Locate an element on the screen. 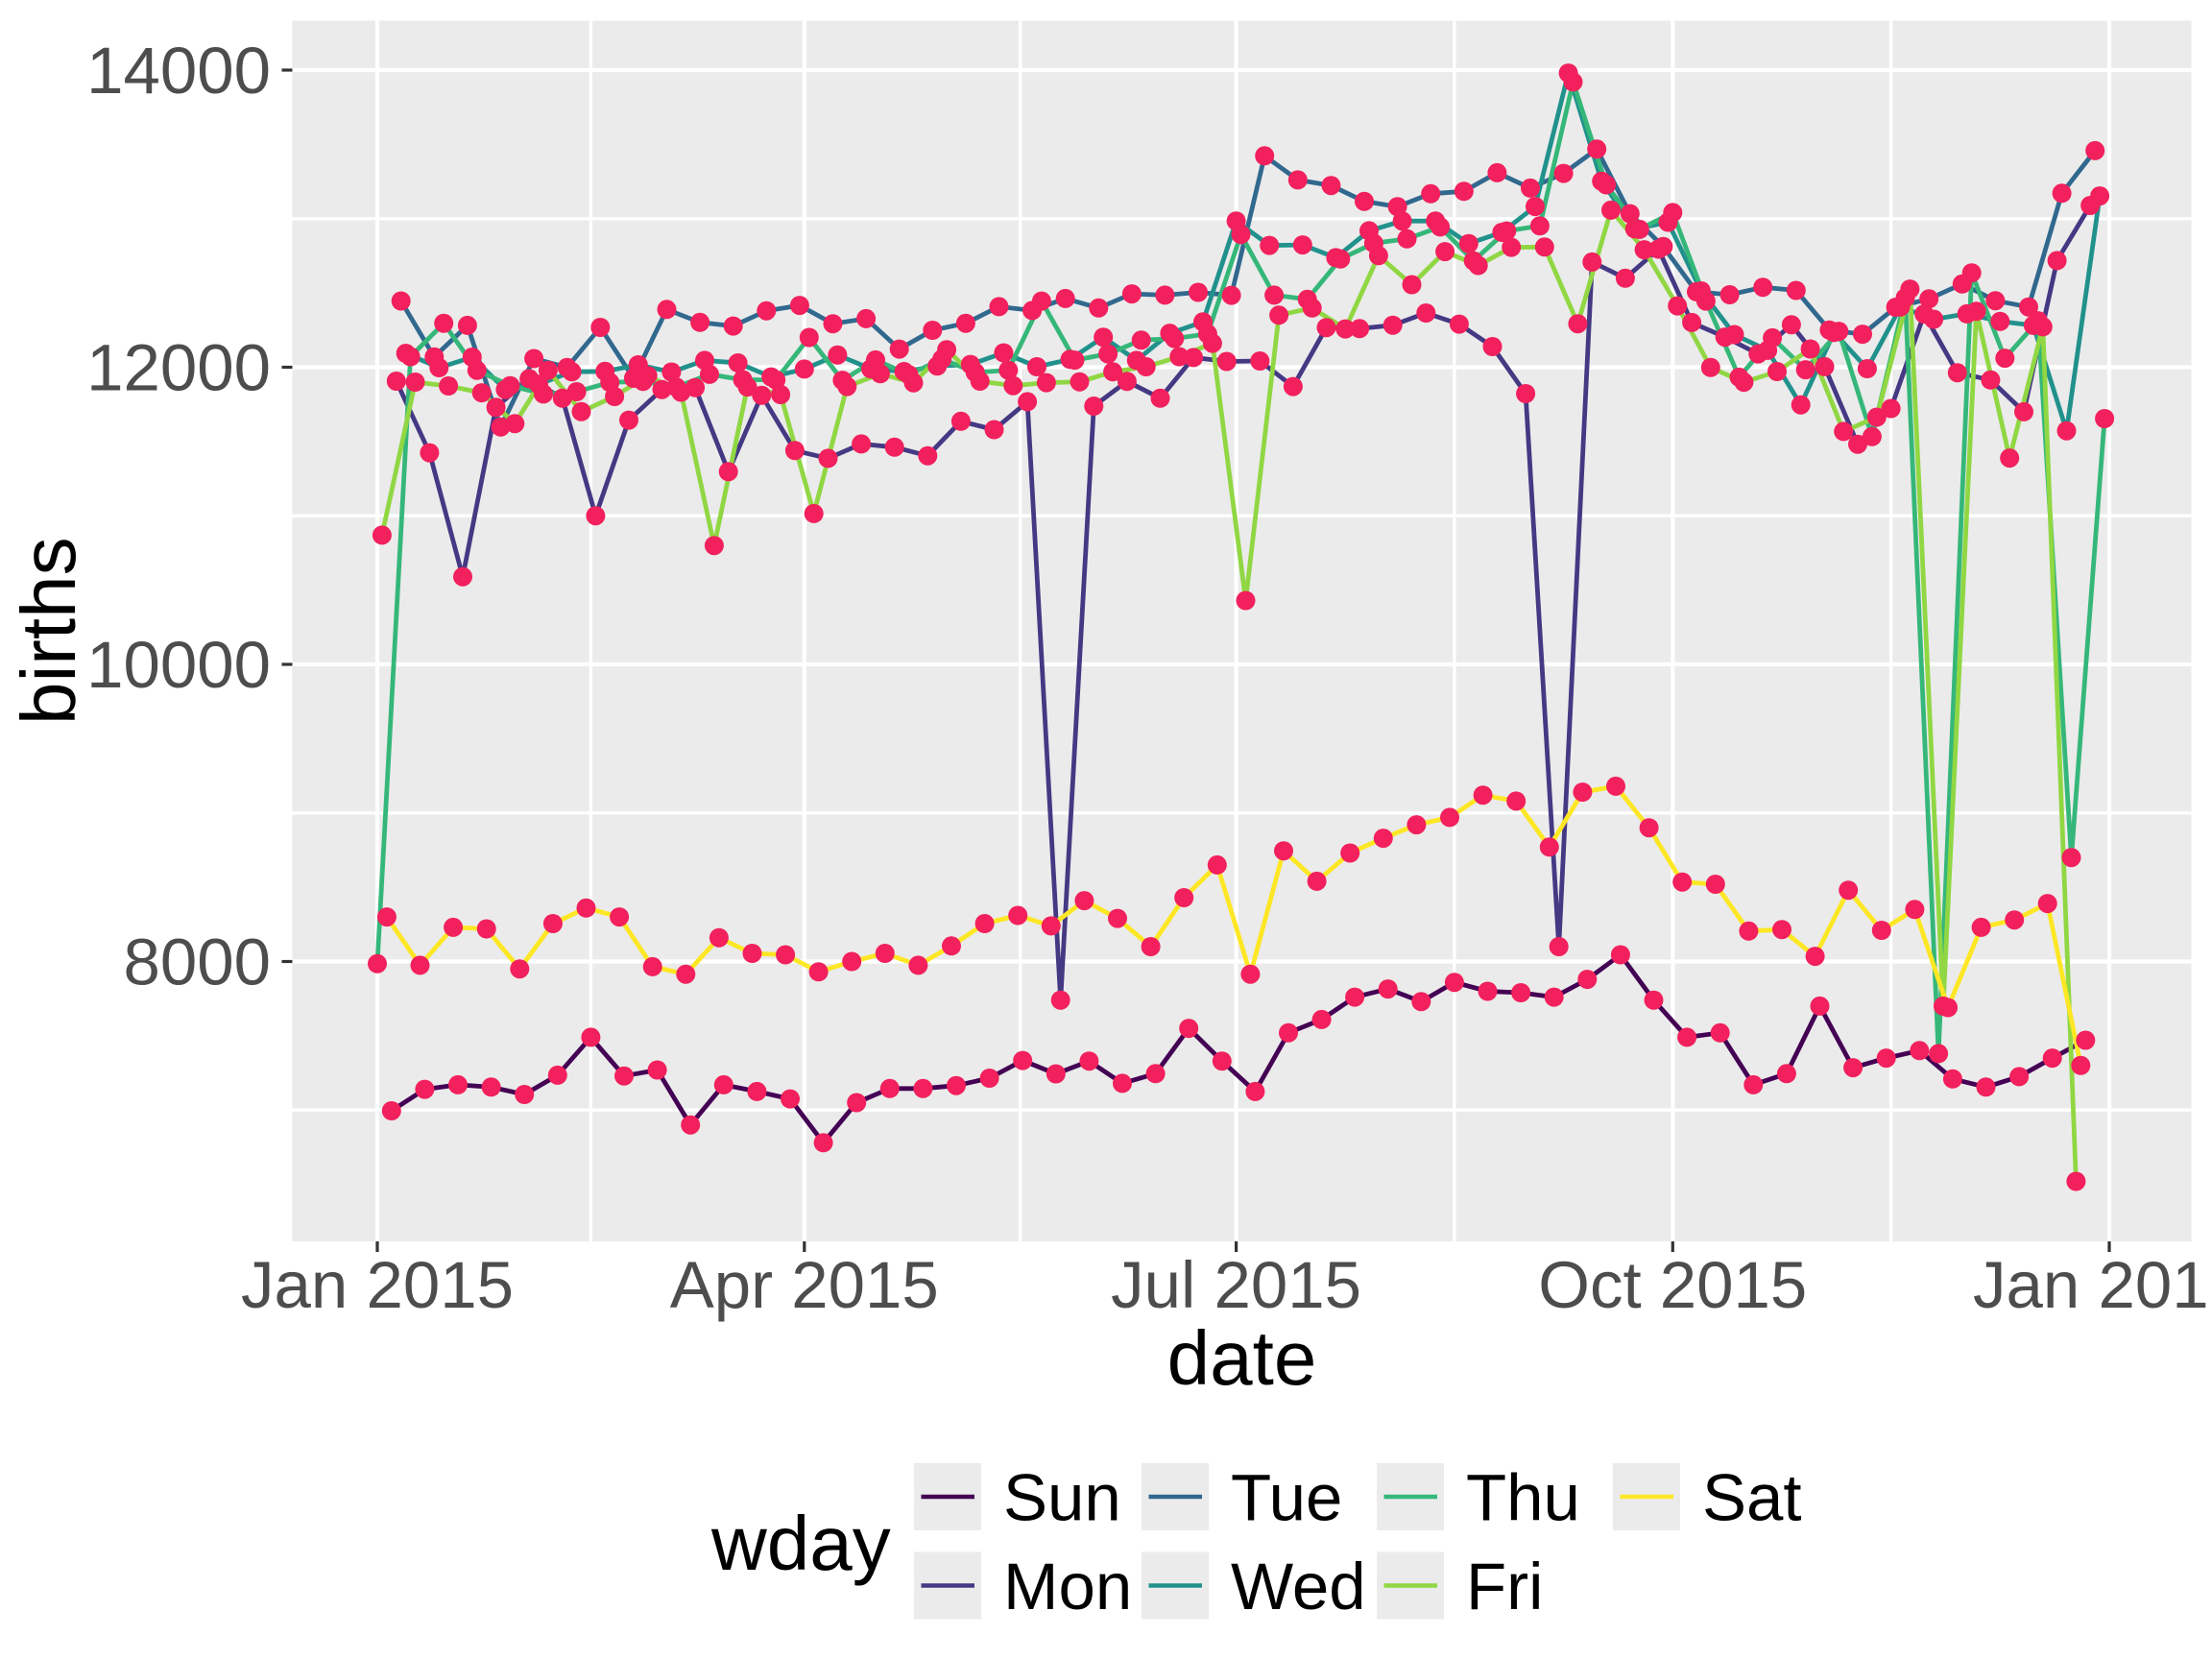 Image resolution: width=2212 pixels, height=1659 pixels. svg-text: wday is located at coordinates (800, 1543).